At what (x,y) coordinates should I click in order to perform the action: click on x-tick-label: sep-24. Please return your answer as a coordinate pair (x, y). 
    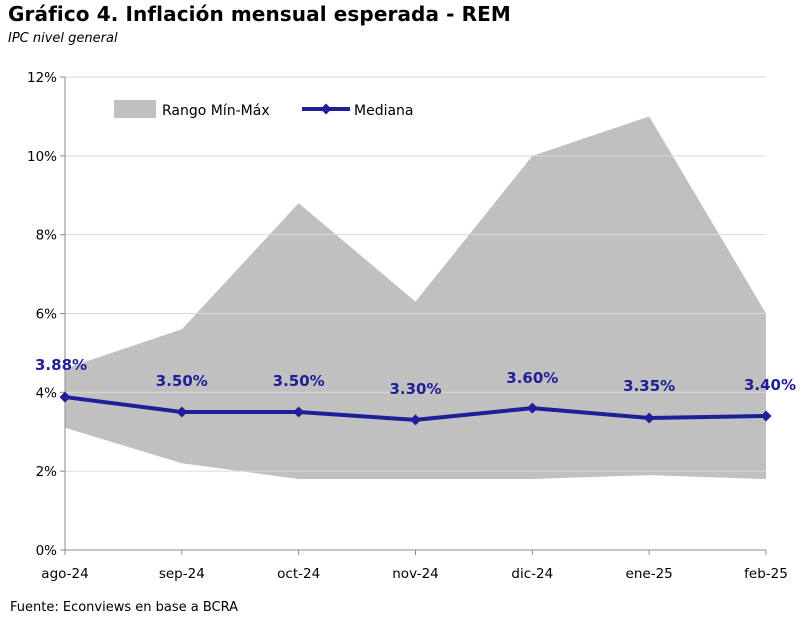
    Looking at the image, I should click on (182, 574).